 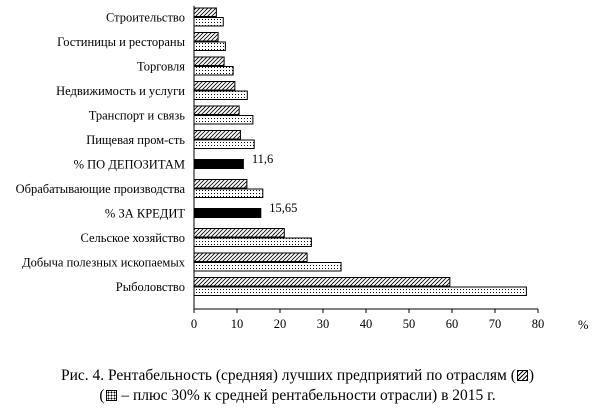 I want to click on x-tick-label: 50, so click(x=409, y=324).